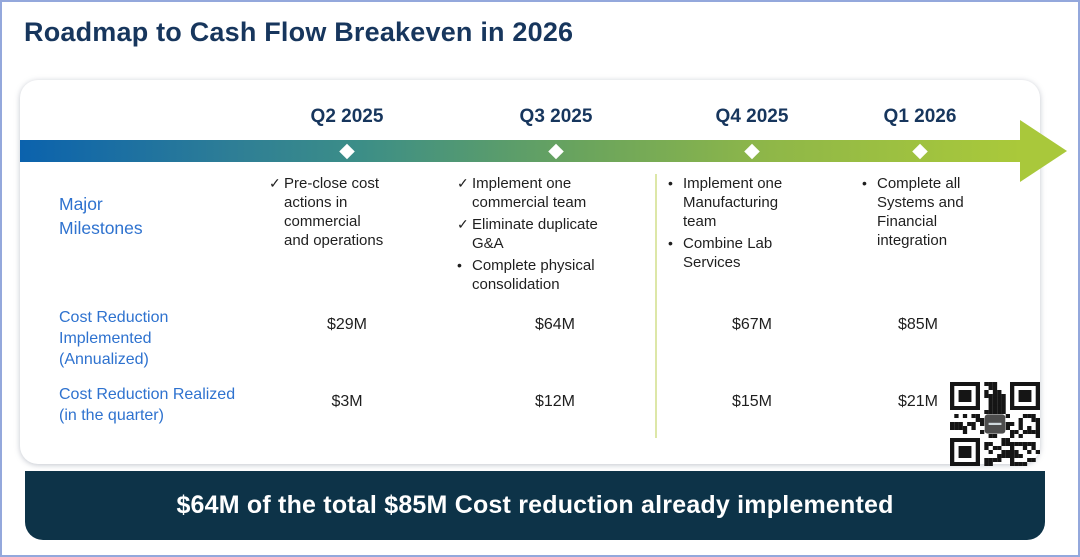 Image resolution: width=1080 pixels, height=557 pixels. I want to click on milestone-text: Eliminate duplicate G&A, so click(535, 234).